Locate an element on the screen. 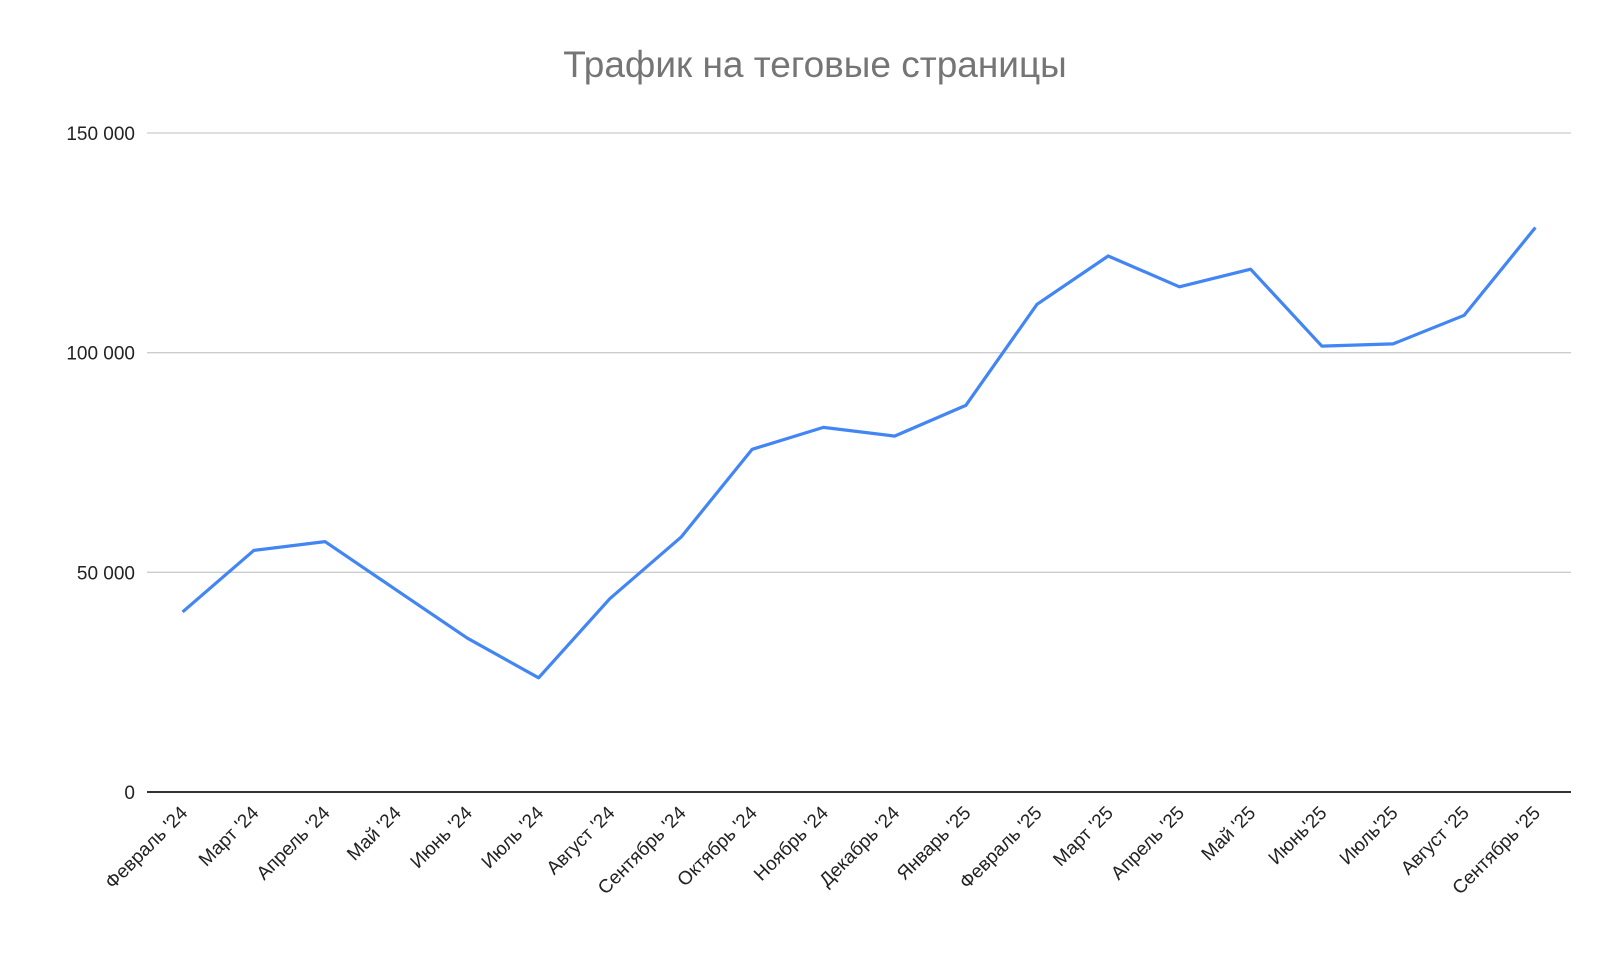  x-tick-label: Июль '24 is located at coordinates (513, 837).